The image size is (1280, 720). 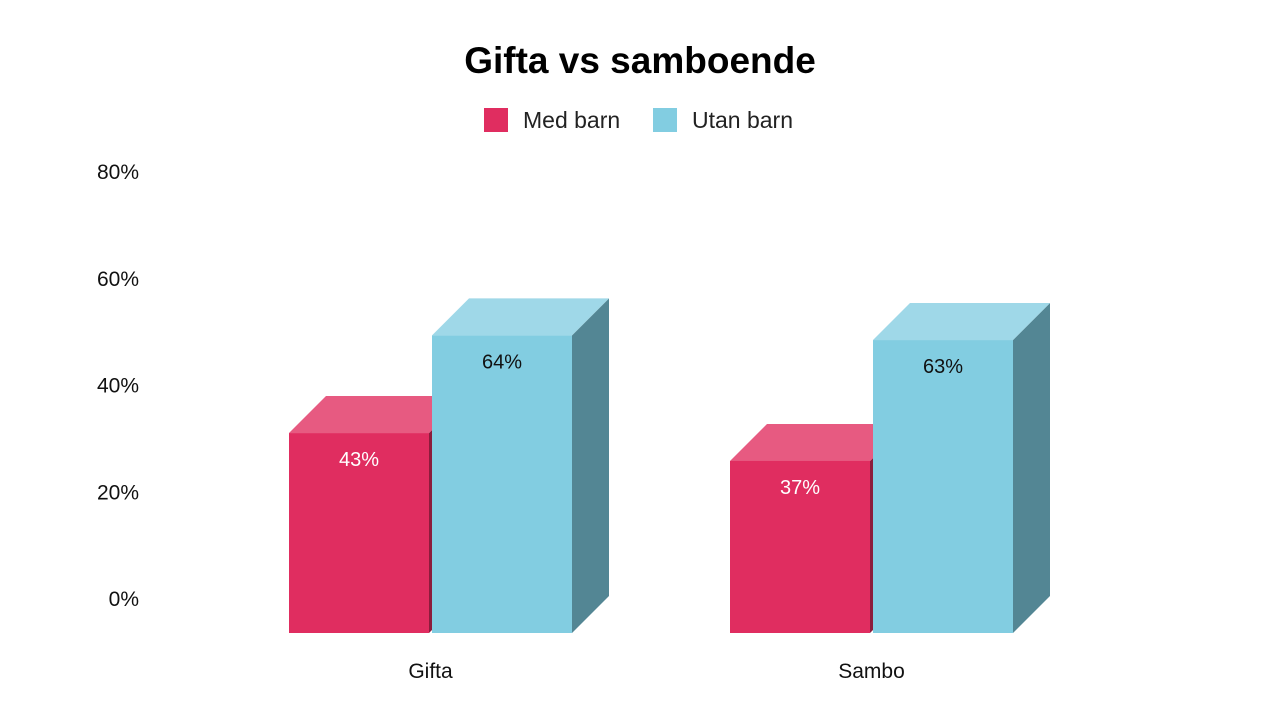 I want to click on legend-label-utan-barn: Utan barn, so click(x=742, y=120).